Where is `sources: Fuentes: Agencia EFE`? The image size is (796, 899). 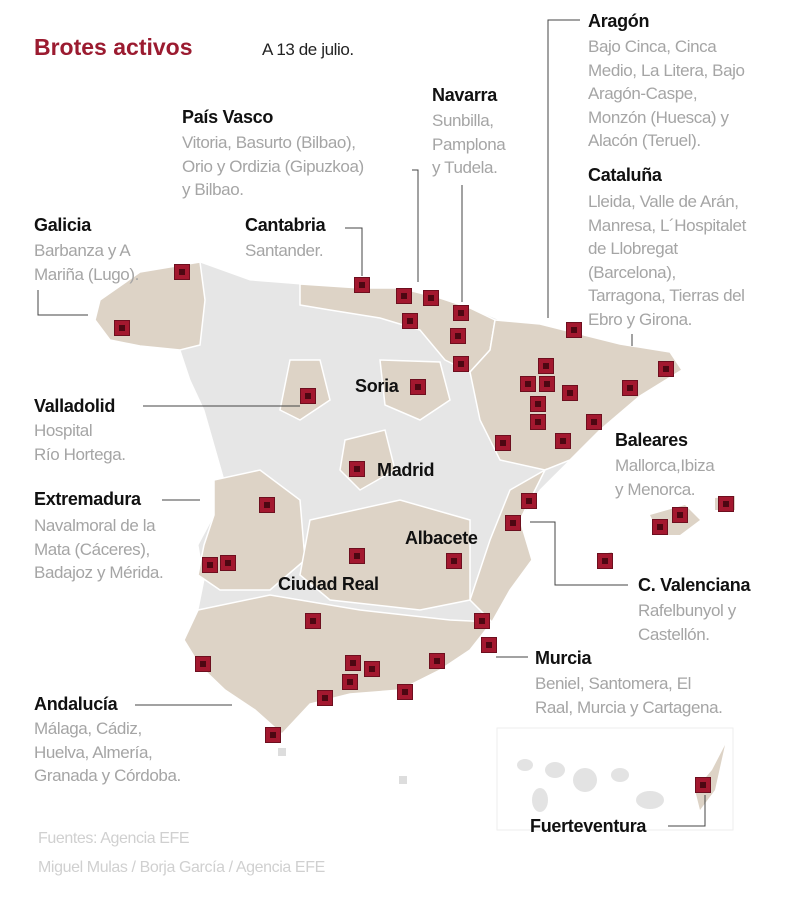
sources: Fuentes: Agencia EFE is located at coordinates (114, 838).